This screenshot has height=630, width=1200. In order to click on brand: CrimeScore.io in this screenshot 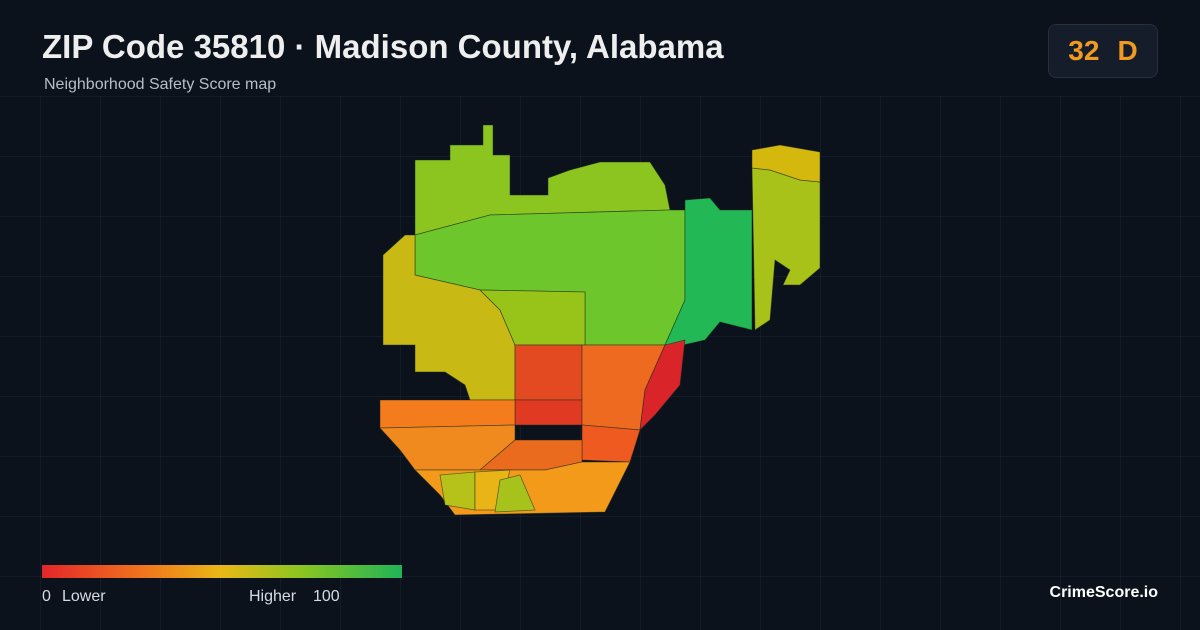, I will do `click(1103, 592)`.